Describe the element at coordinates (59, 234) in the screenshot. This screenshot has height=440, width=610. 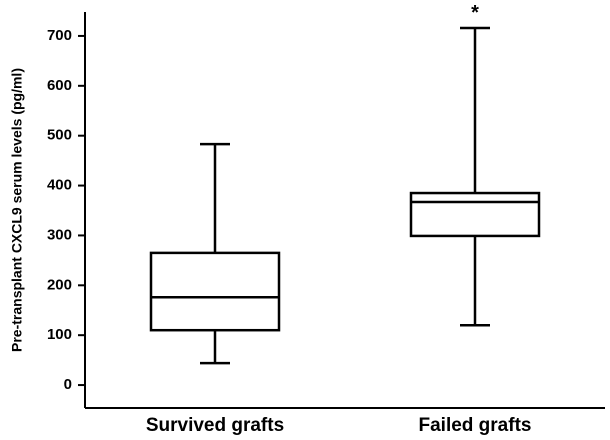
I see `y-tick-label: 300` at that location.